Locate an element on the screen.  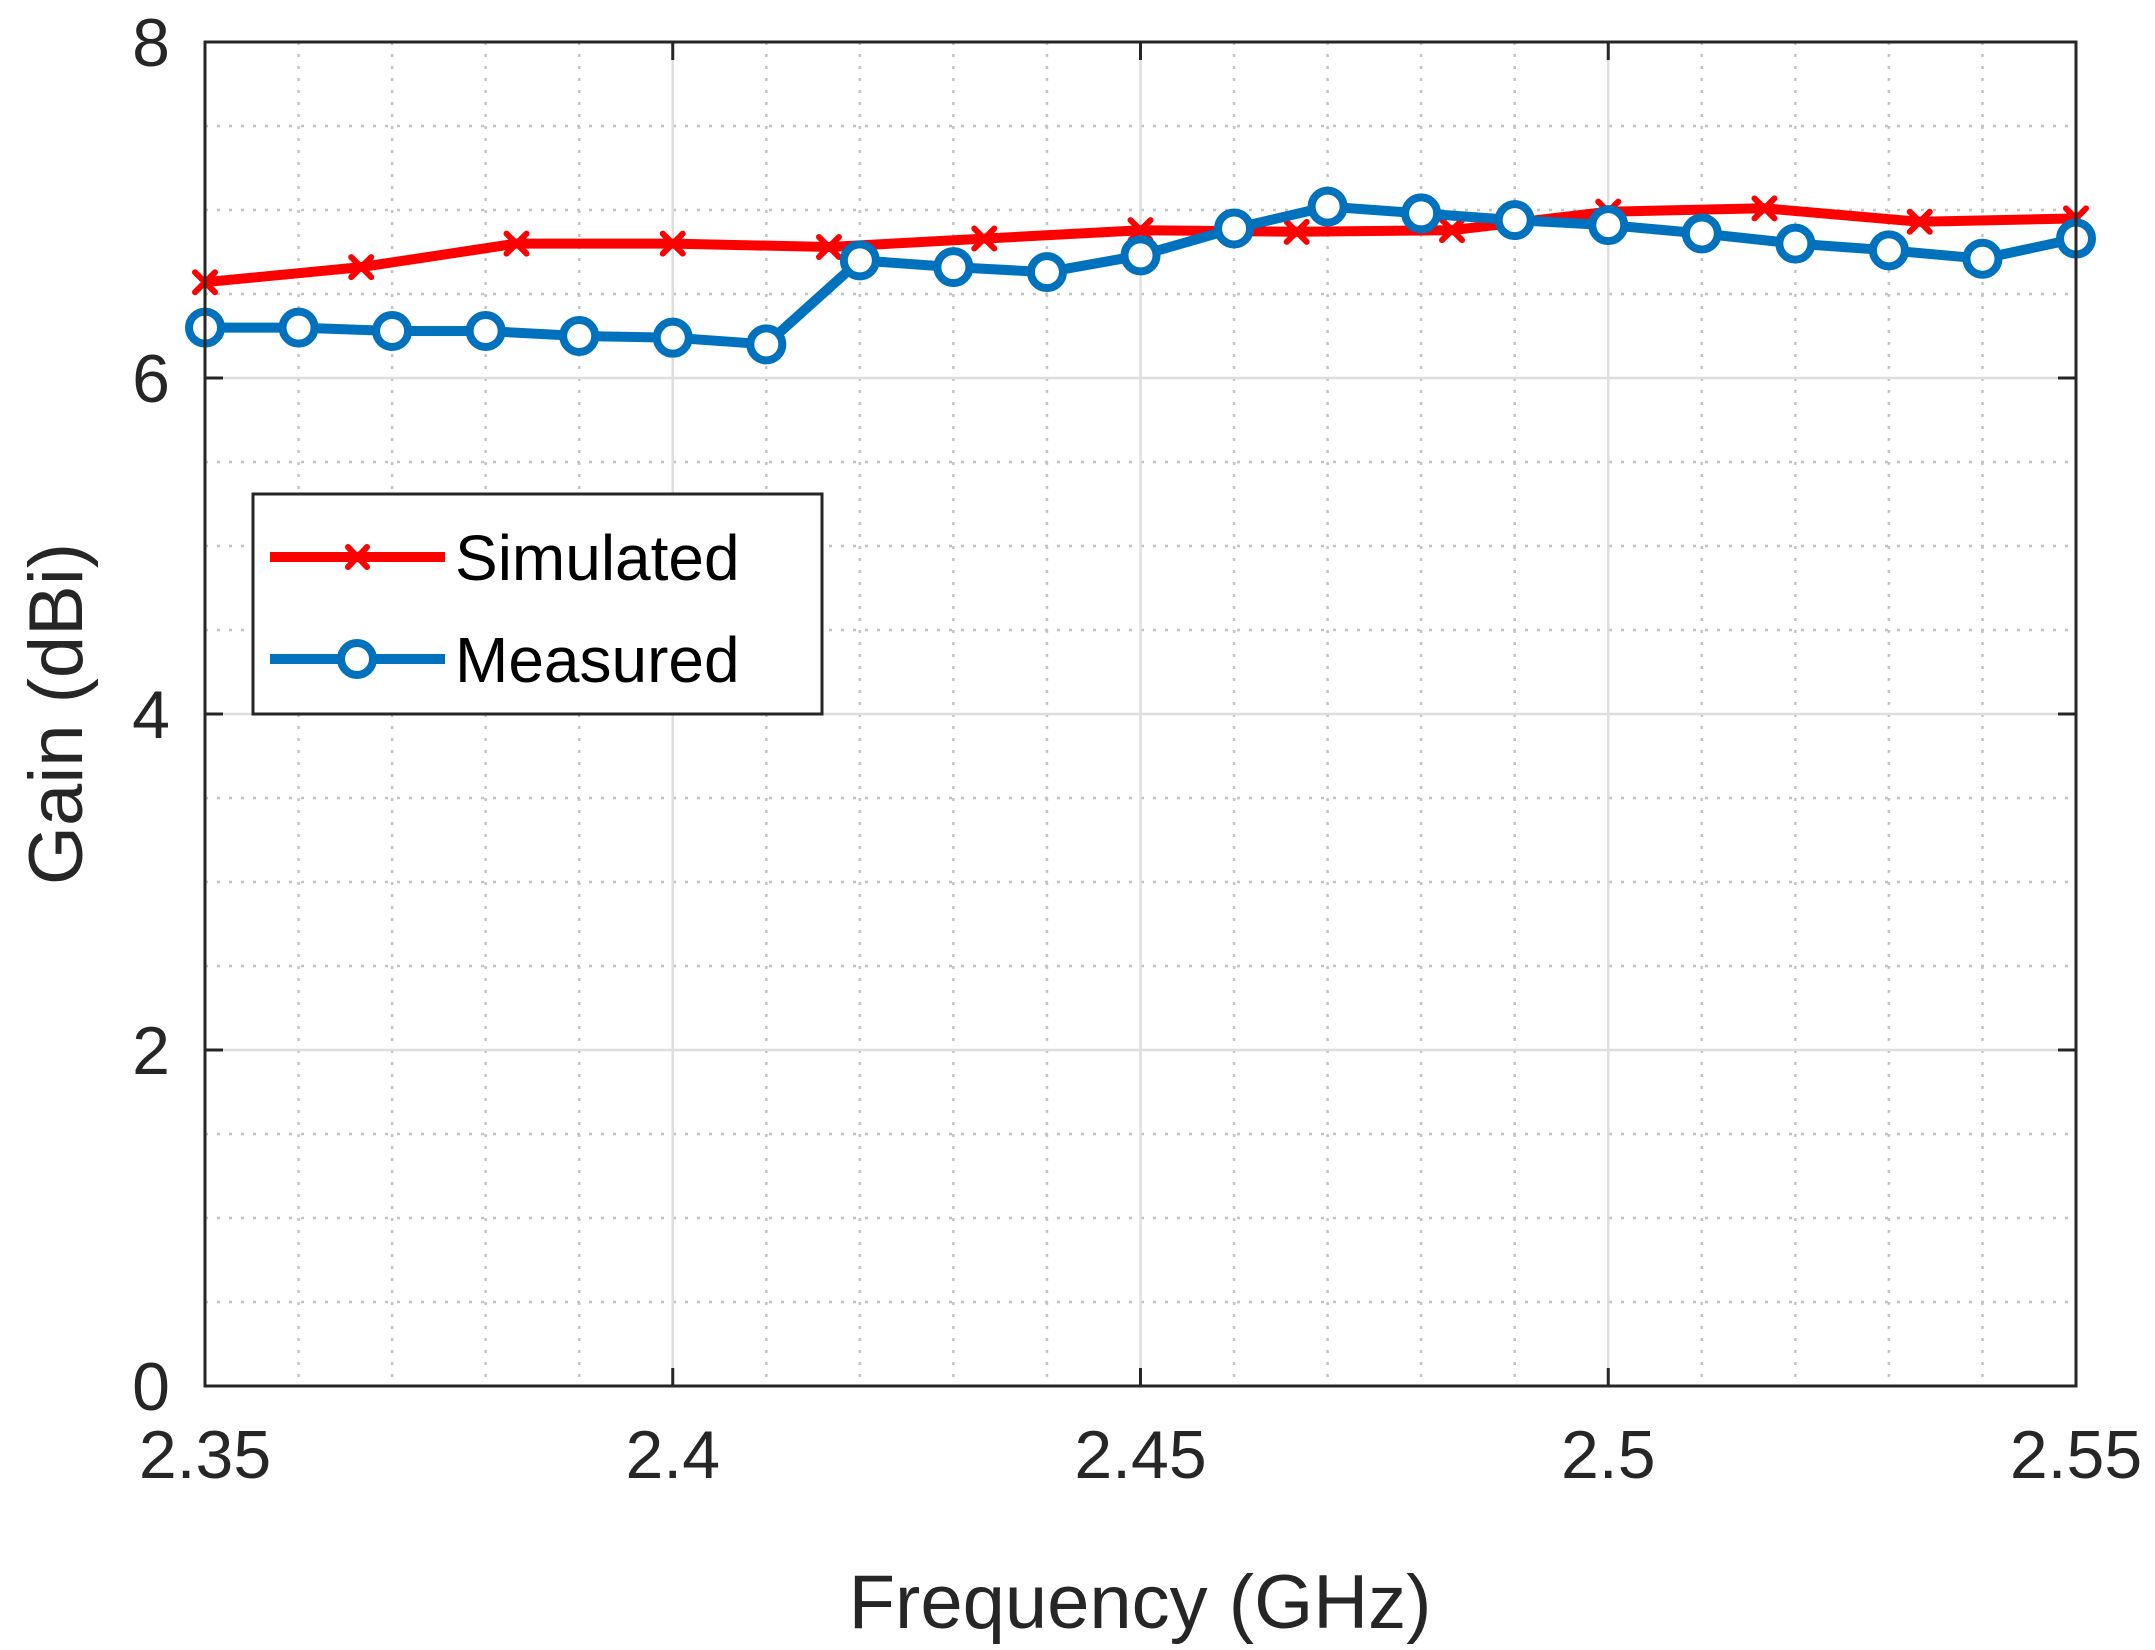
y-tick-label: 4 is located at coordinates (151, 715).